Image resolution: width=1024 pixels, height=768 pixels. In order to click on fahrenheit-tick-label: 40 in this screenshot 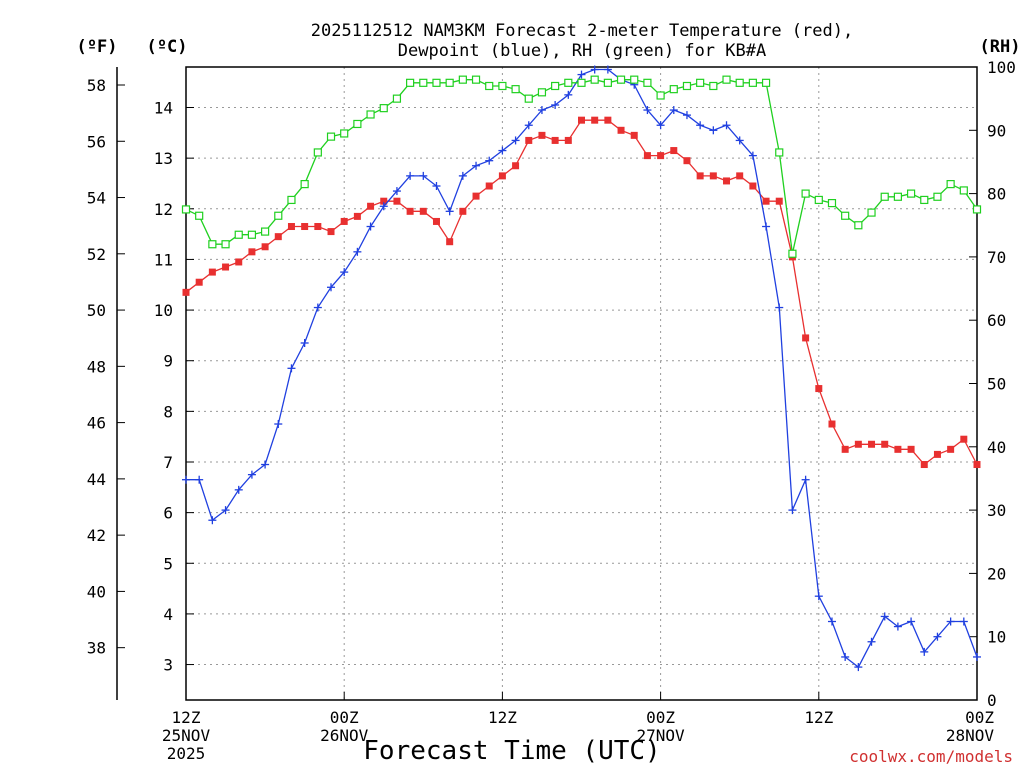, I will do `click(96, 591)`.